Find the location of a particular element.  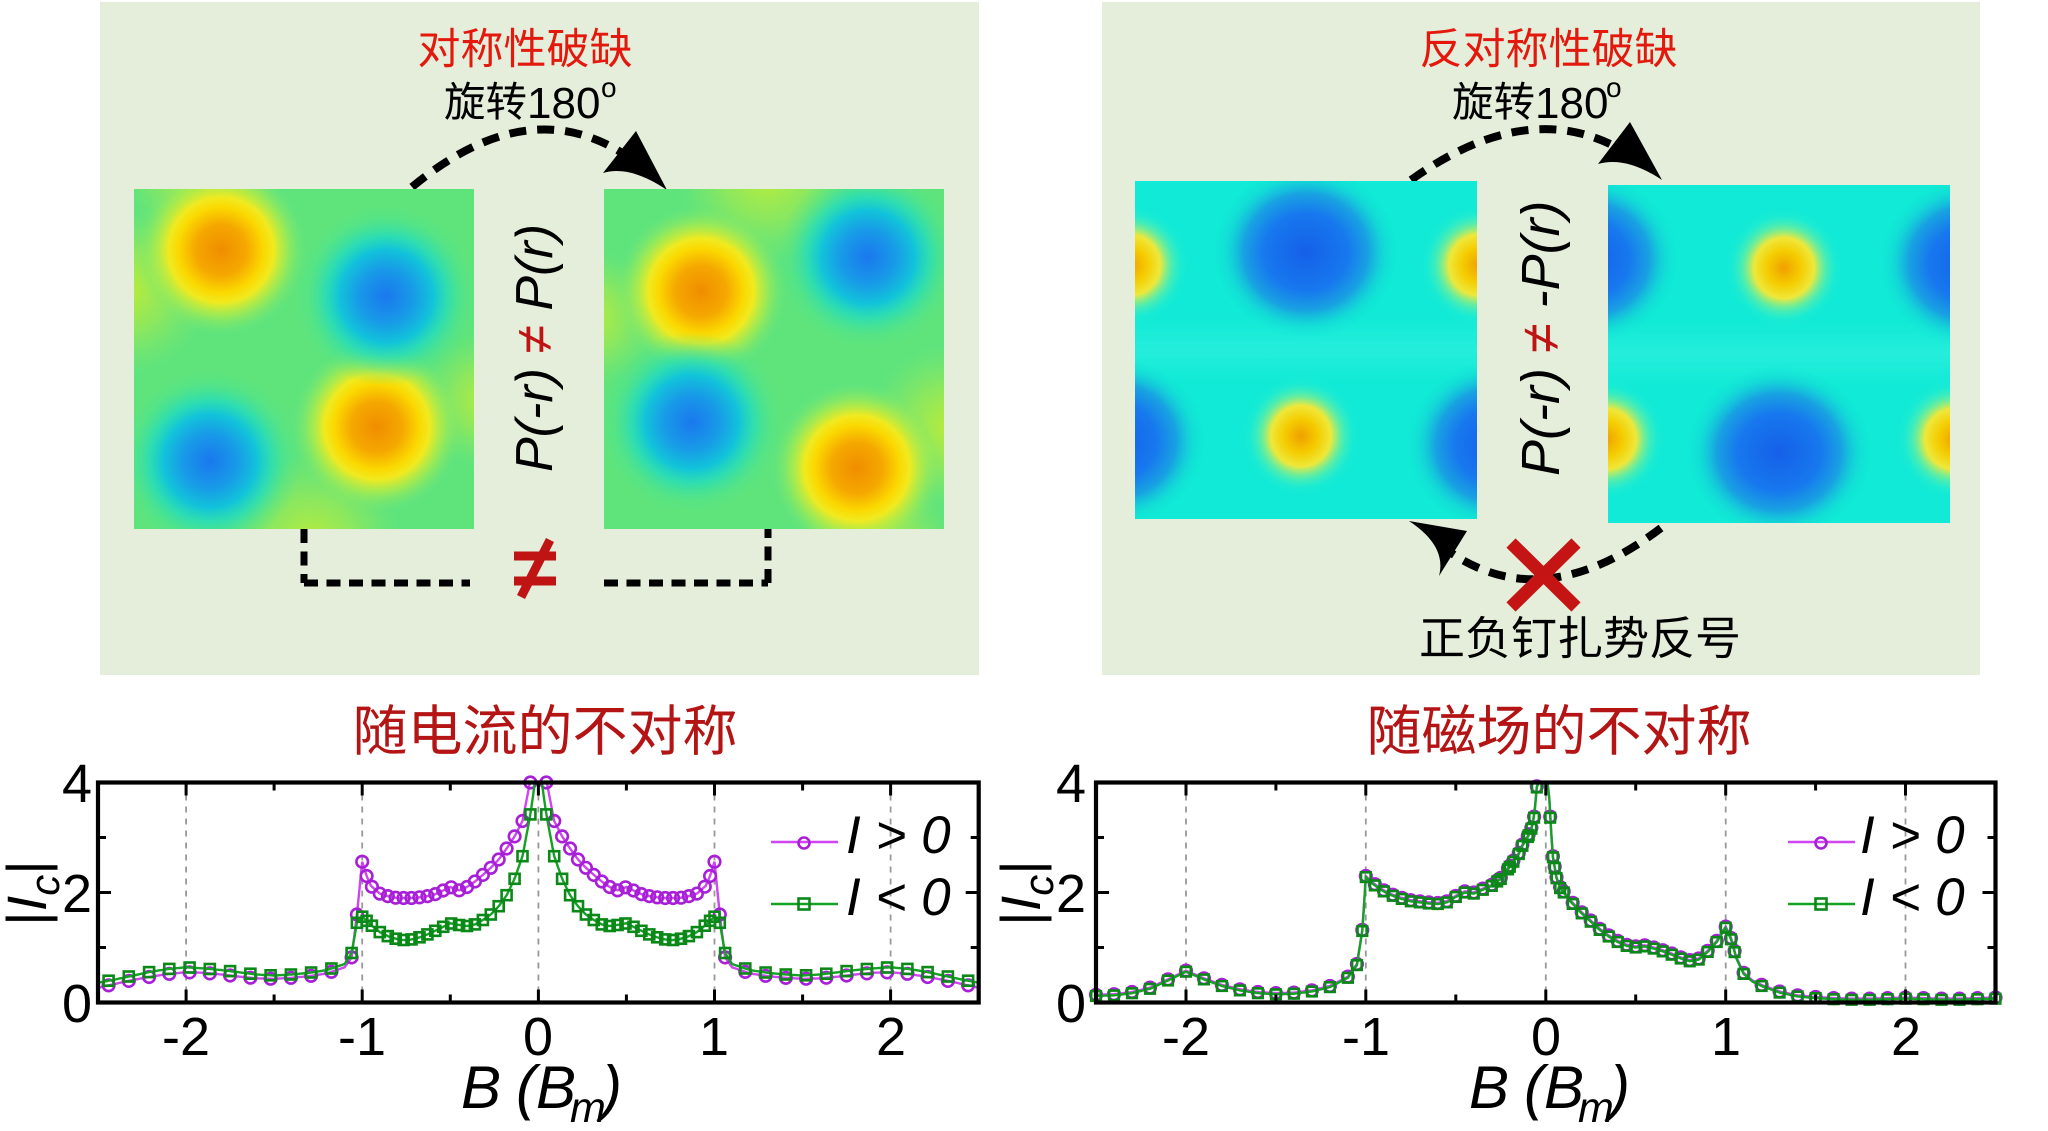

svg-text: P(-r) ≠ -P(r) is located at coordinates (1541, 338).